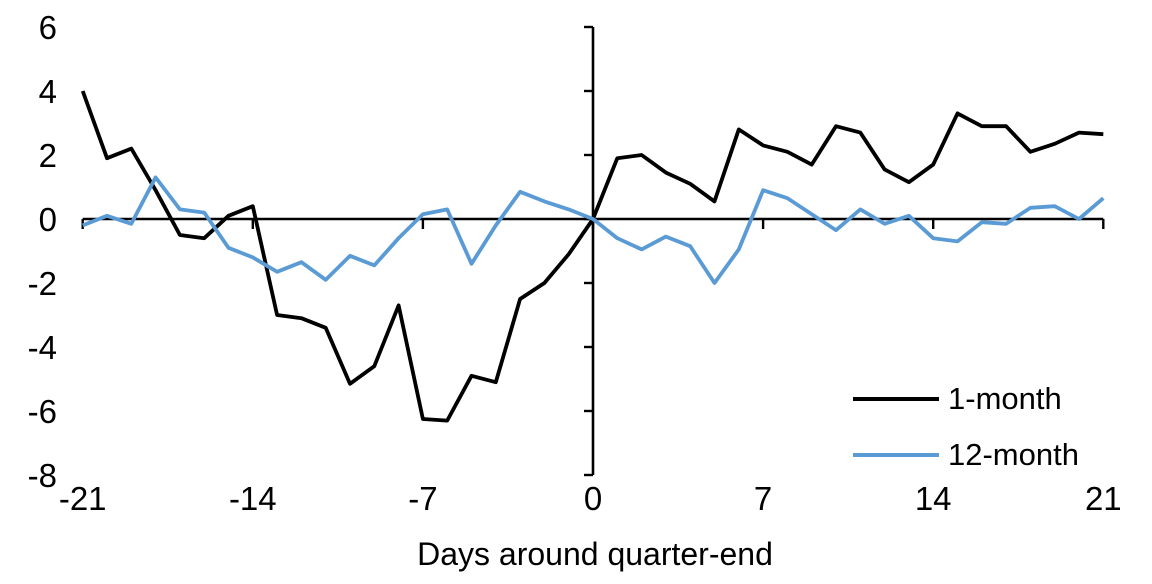  What do you see at coordinates (933, 498) in the screenshot?
I see `x-tick-label: 14` at bounding box center [933, 498].